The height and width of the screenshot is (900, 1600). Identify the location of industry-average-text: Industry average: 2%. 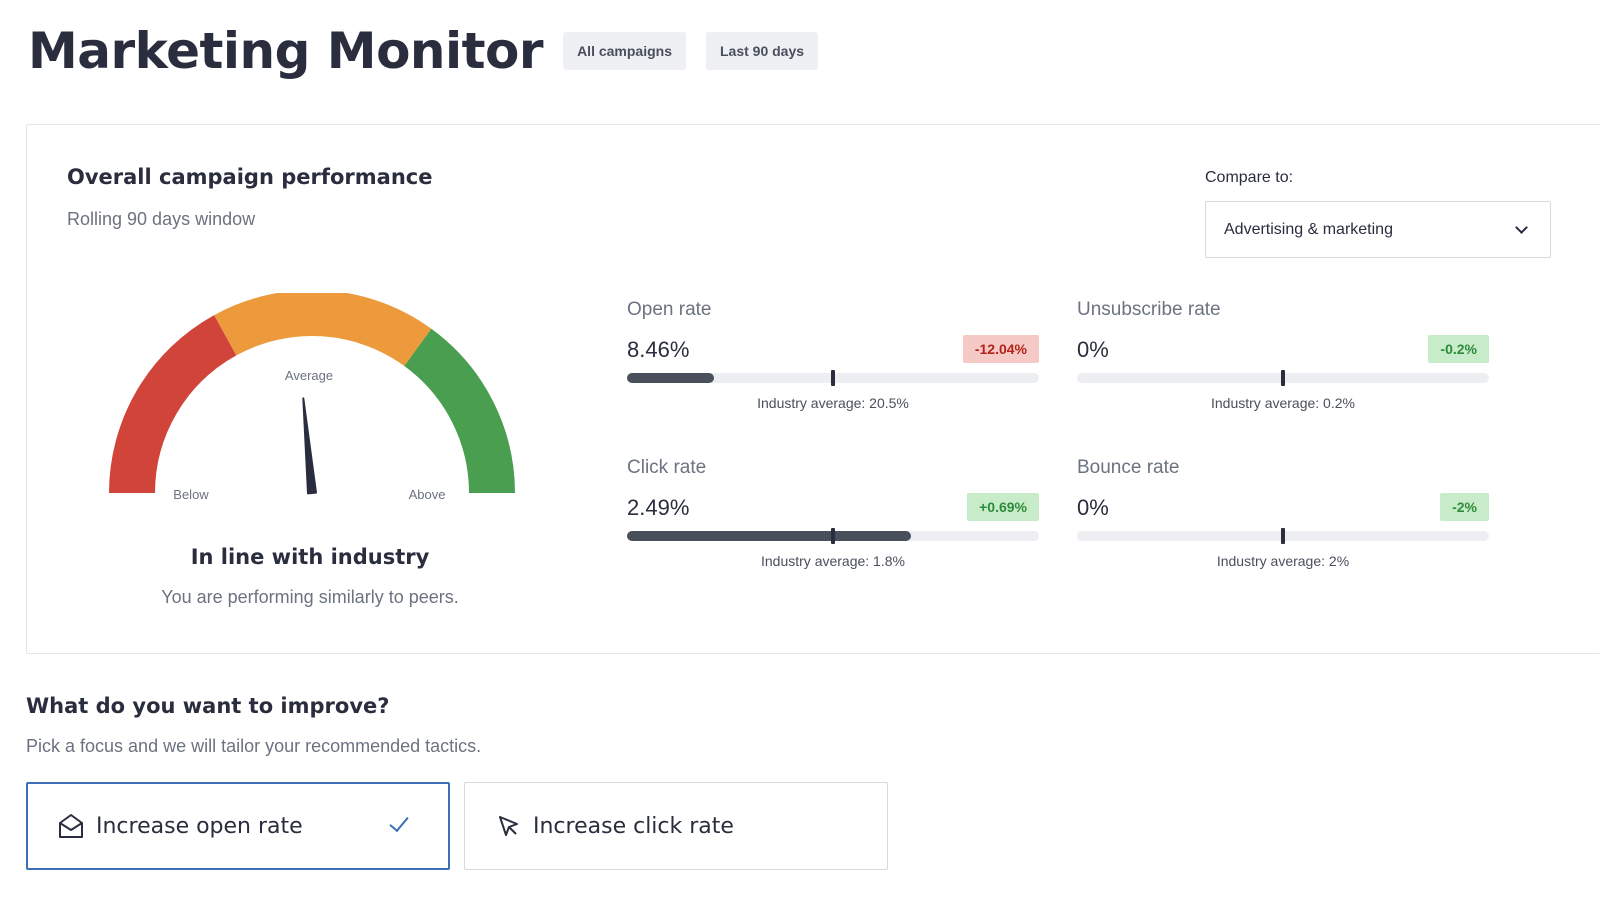
(1283, 561).